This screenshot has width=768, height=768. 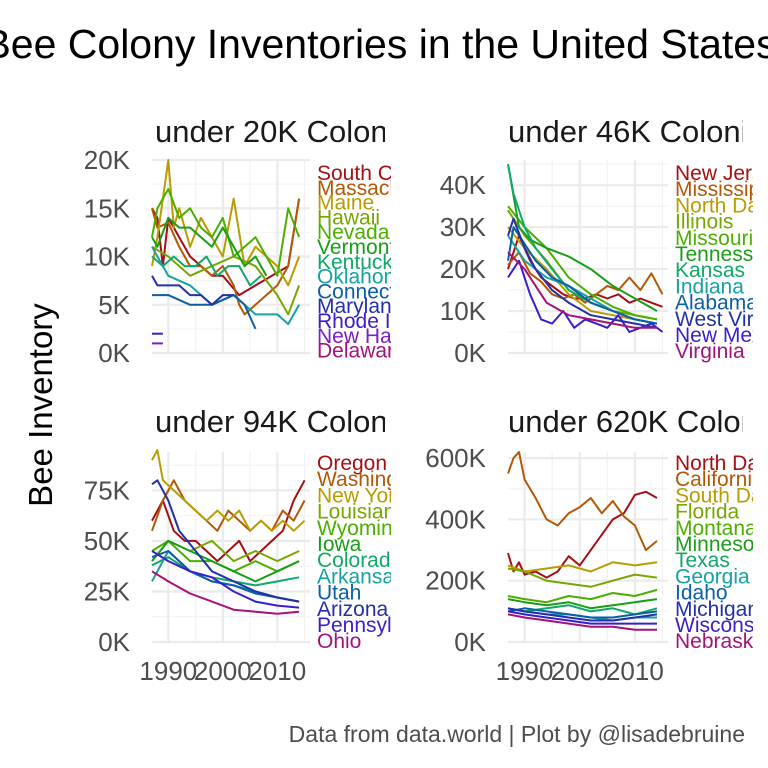 I want to click on series-label: New Mexico, so click(x=721, y=335).